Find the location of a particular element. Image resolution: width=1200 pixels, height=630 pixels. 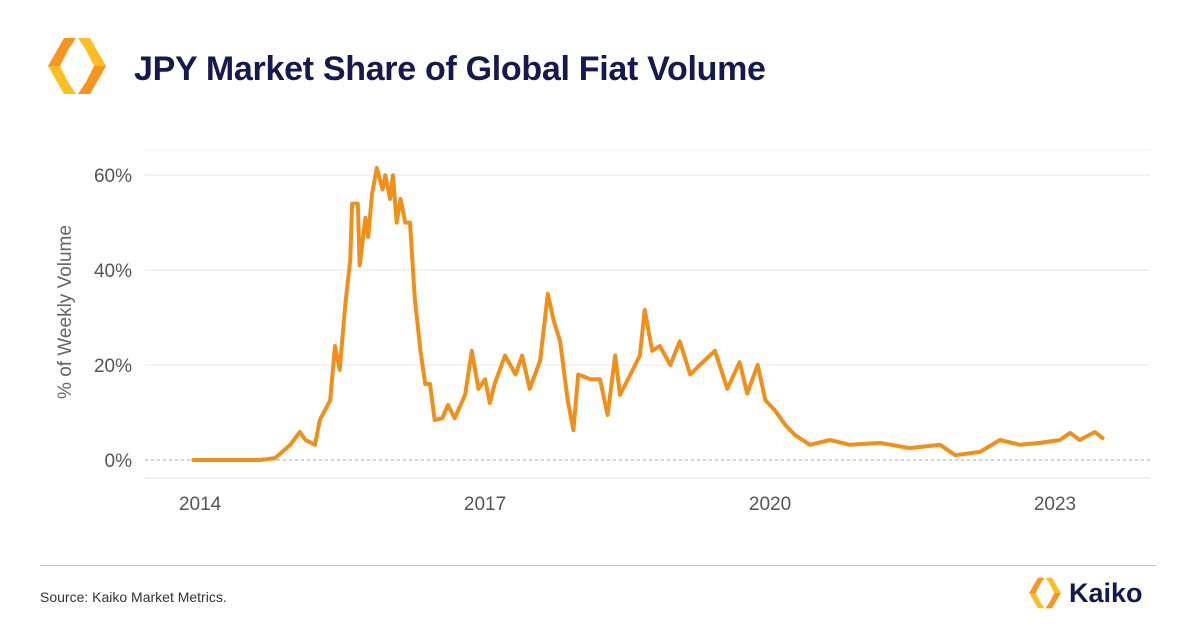

x-tick-label: 2014 is located at coordinates (200, 504).